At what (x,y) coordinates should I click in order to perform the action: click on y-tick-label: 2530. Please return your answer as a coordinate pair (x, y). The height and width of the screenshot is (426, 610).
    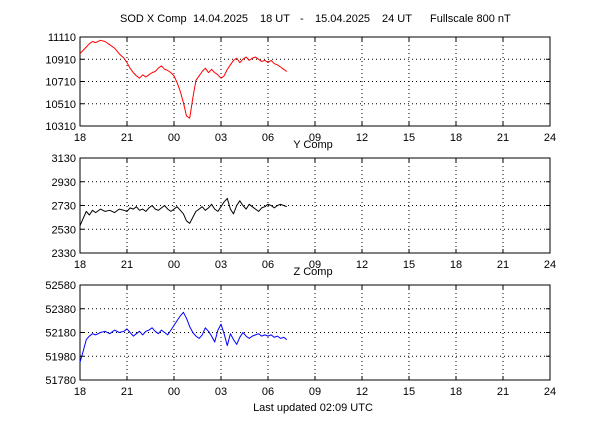
    Looking at the image, I should click on (64, 230).